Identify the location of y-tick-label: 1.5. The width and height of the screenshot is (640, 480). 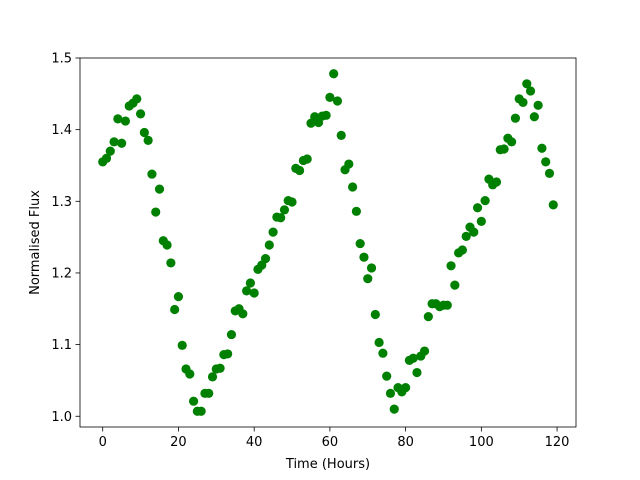
(61, 59).